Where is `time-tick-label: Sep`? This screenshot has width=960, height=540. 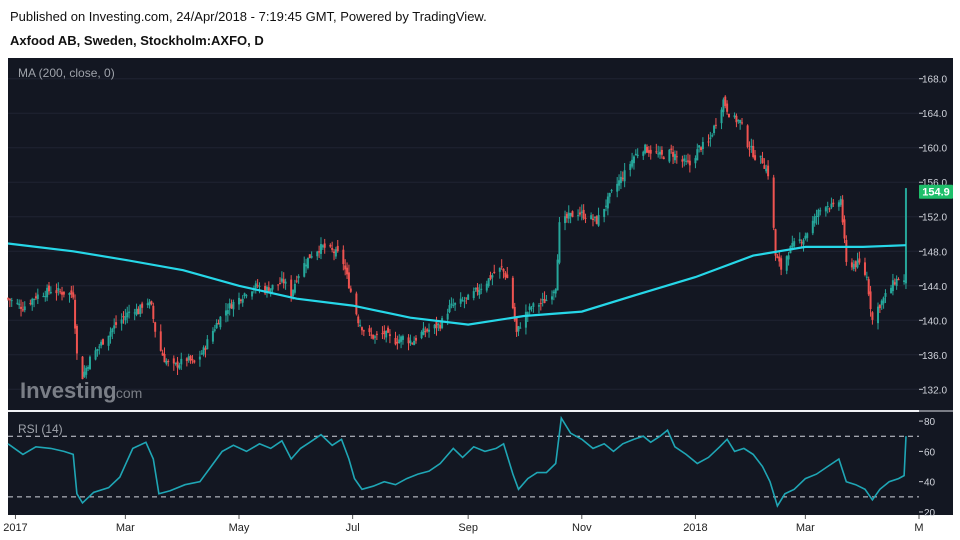 time-tick-label: Sep is located at coordinates (468, 528).